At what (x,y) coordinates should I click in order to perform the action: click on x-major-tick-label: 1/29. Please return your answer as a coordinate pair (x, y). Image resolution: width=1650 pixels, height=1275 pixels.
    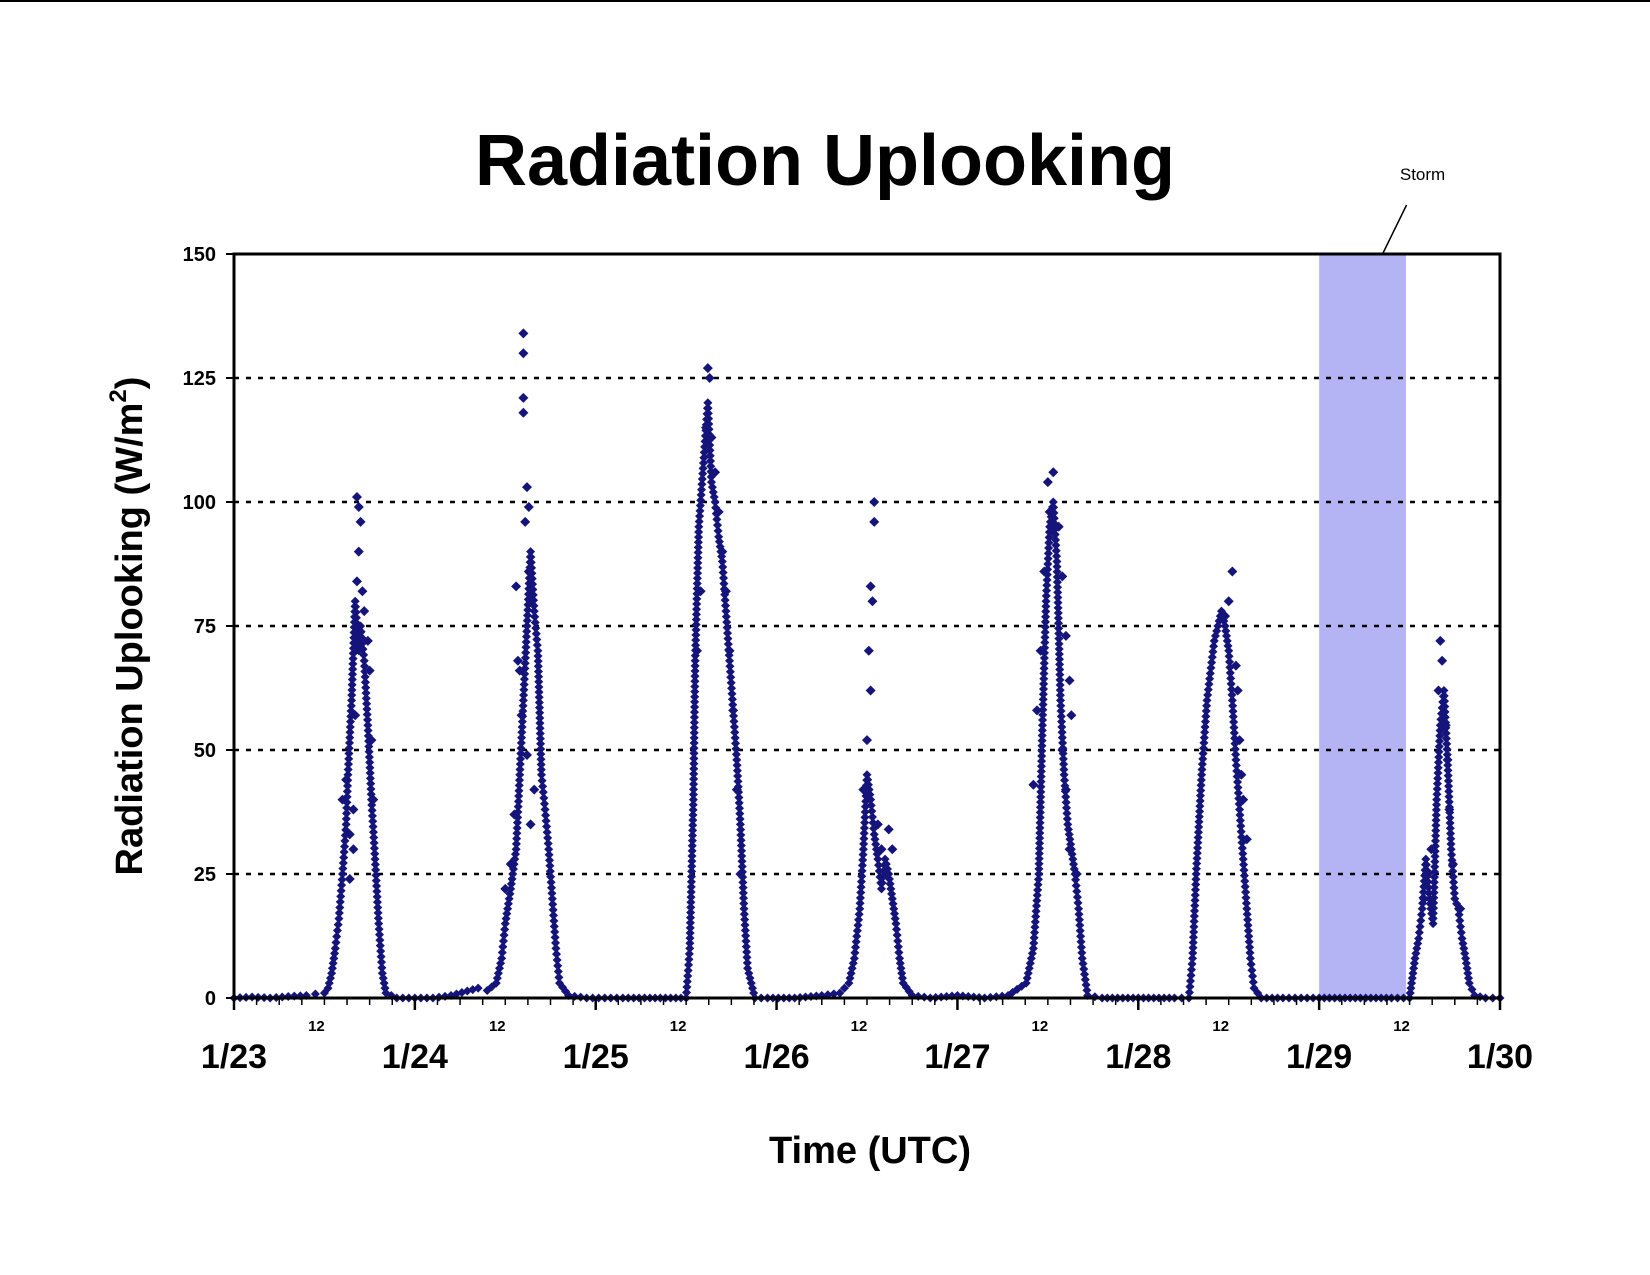
    Looking at the image, I should click on (1319, 1057).